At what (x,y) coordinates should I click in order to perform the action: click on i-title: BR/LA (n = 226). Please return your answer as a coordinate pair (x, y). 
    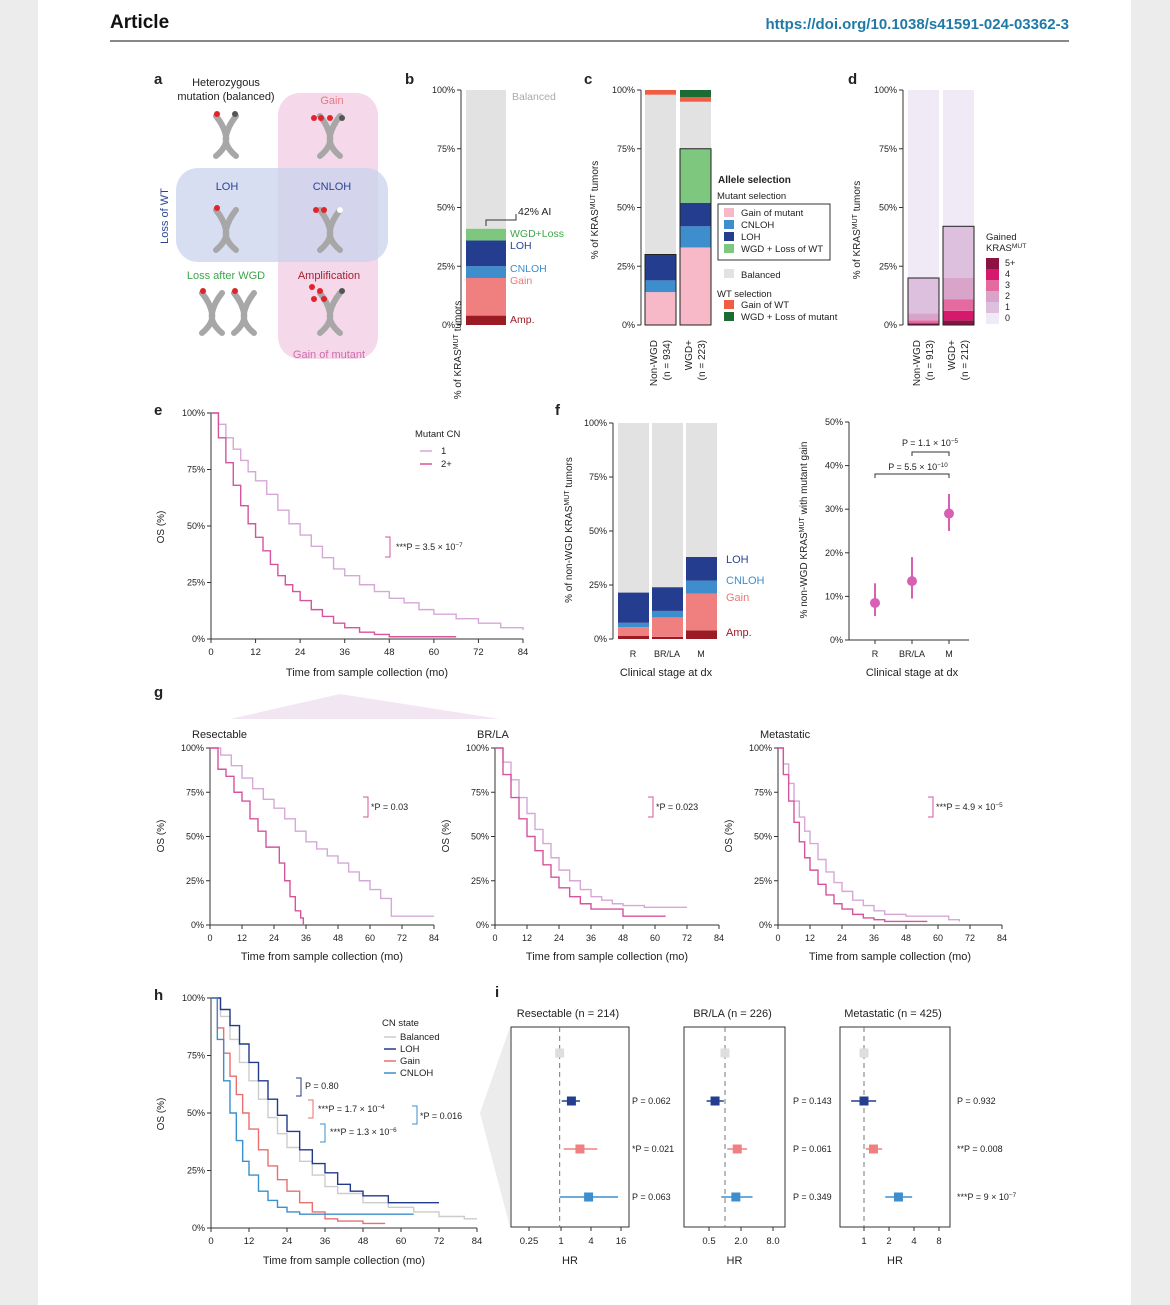
    Looking at the image, I should click on (732, 1014).